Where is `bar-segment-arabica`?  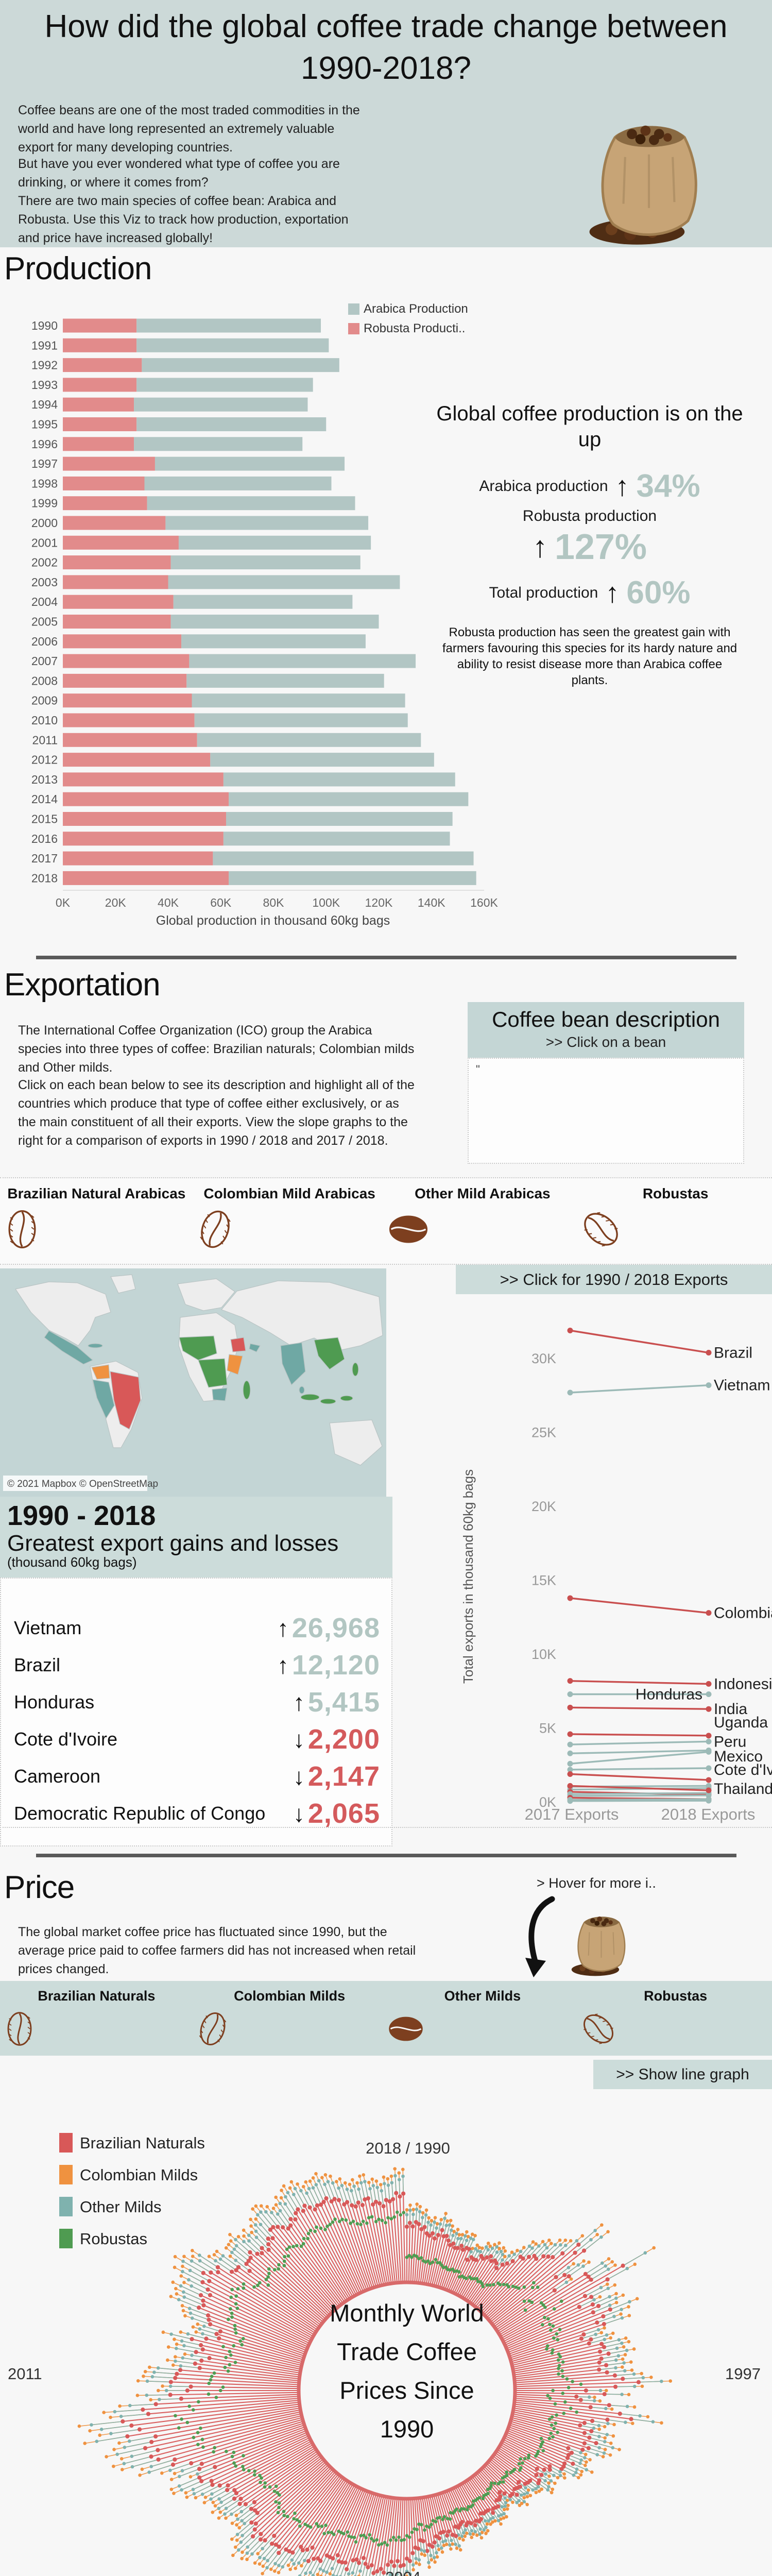
bar-segment-arabica is located at coordinates (349, 799).